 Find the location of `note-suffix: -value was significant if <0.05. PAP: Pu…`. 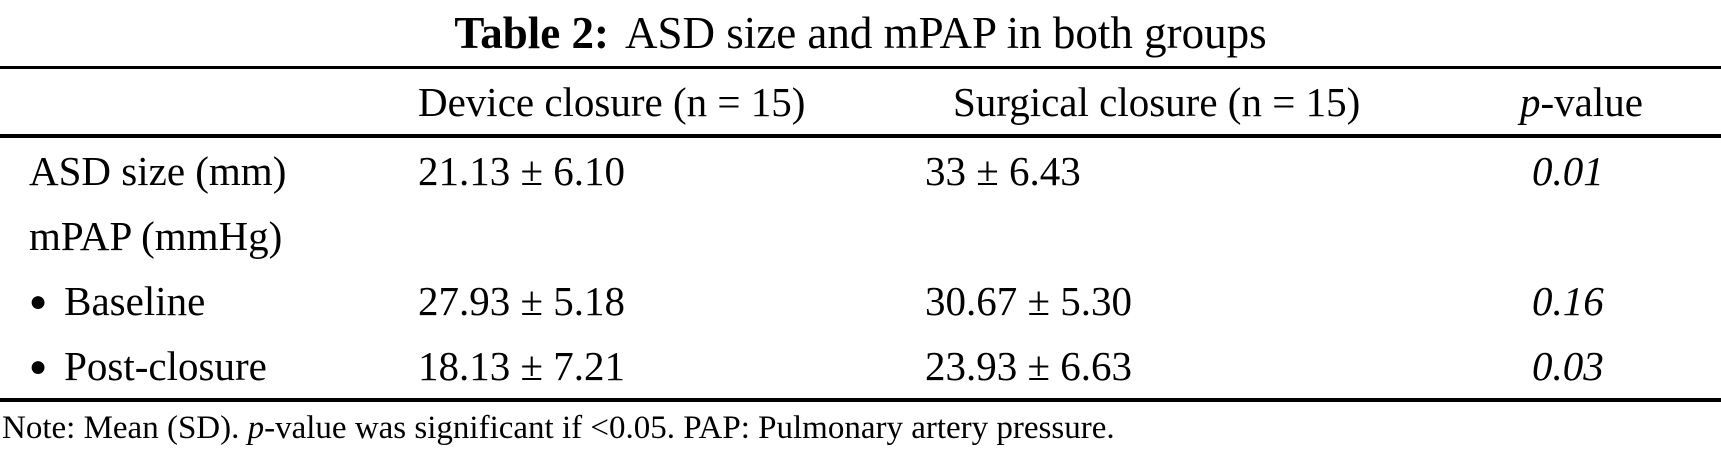

note-suffix: -value was significant if <0.05. PAP: Pu… is located at coordinates (689, 428).